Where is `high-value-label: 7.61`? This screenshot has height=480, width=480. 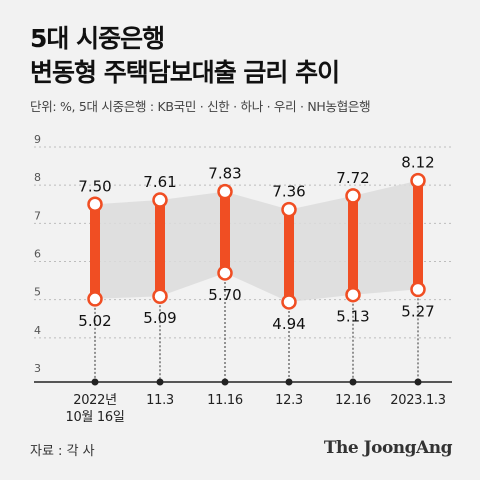
high-value-label: 7.61 is located at coordinates (159, 182).